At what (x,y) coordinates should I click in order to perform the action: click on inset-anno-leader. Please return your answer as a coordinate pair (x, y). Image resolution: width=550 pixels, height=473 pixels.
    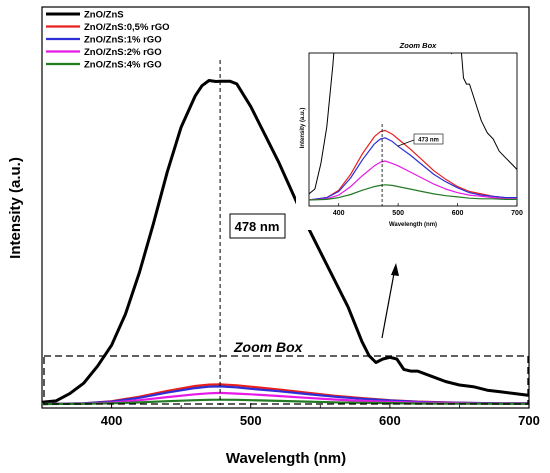
    Looking at the image, I should click on (406, 143).